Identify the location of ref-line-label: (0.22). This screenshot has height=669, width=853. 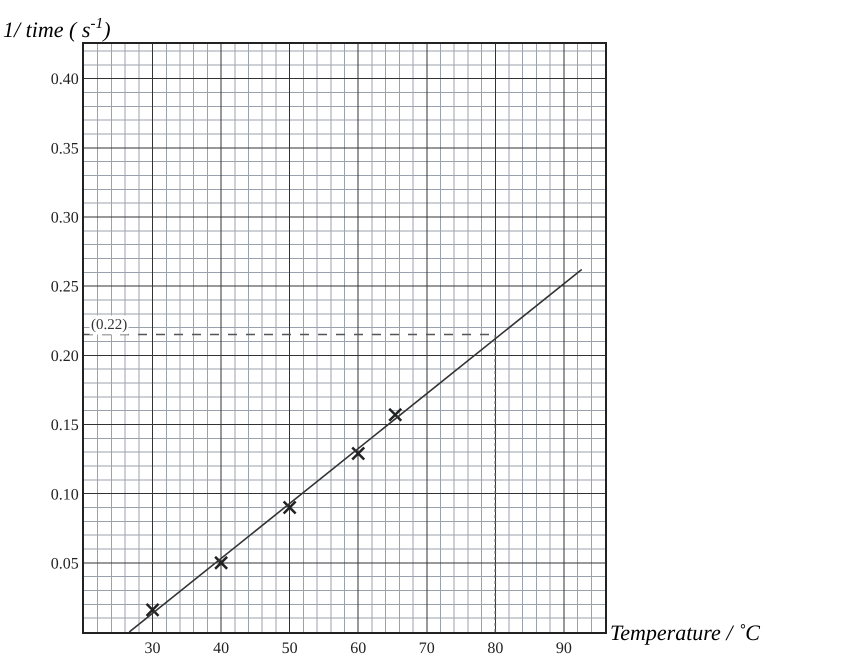
(109, 325).